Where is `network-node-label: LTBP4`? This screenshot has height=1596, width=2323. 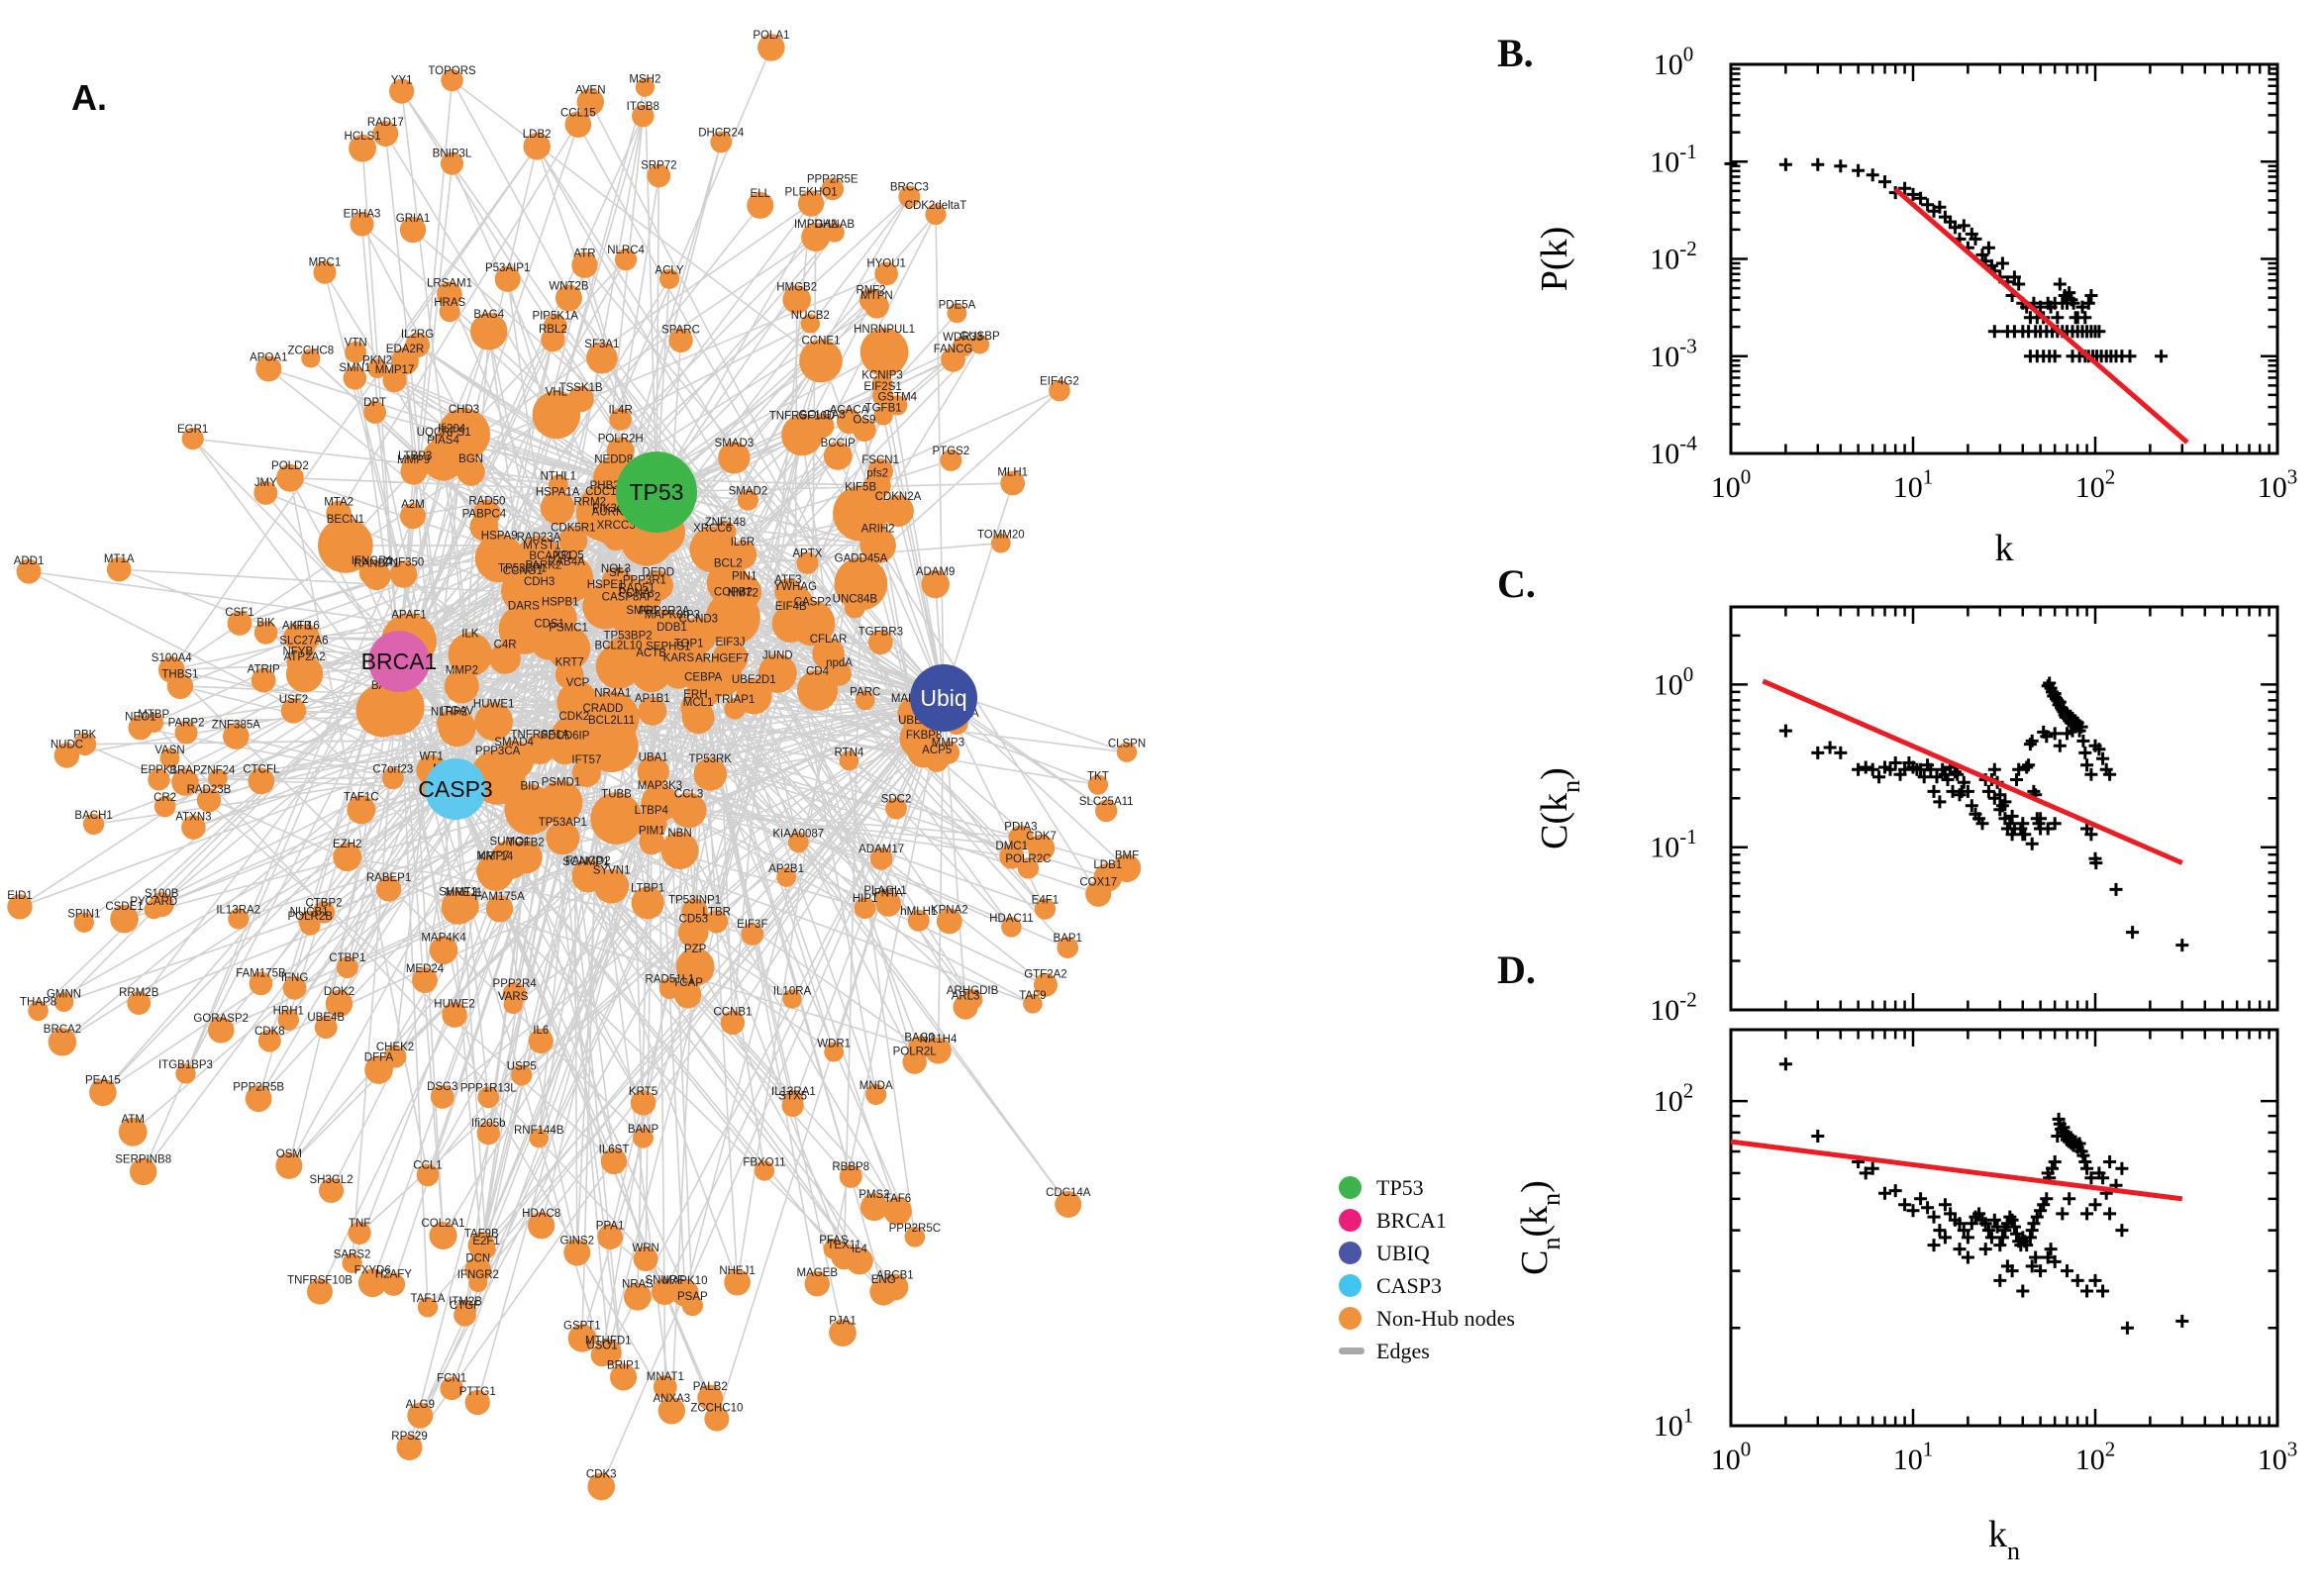 network-node-label: LTBP4 is located at coordinates (652, 811).